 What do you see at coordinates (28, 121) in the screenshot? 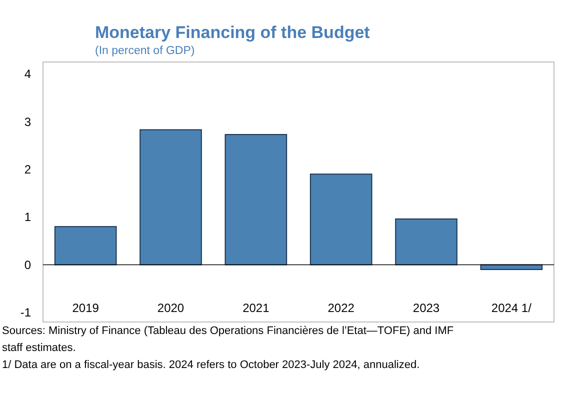
I see `y-tick-label: 3` at bounding box center [28, 121].